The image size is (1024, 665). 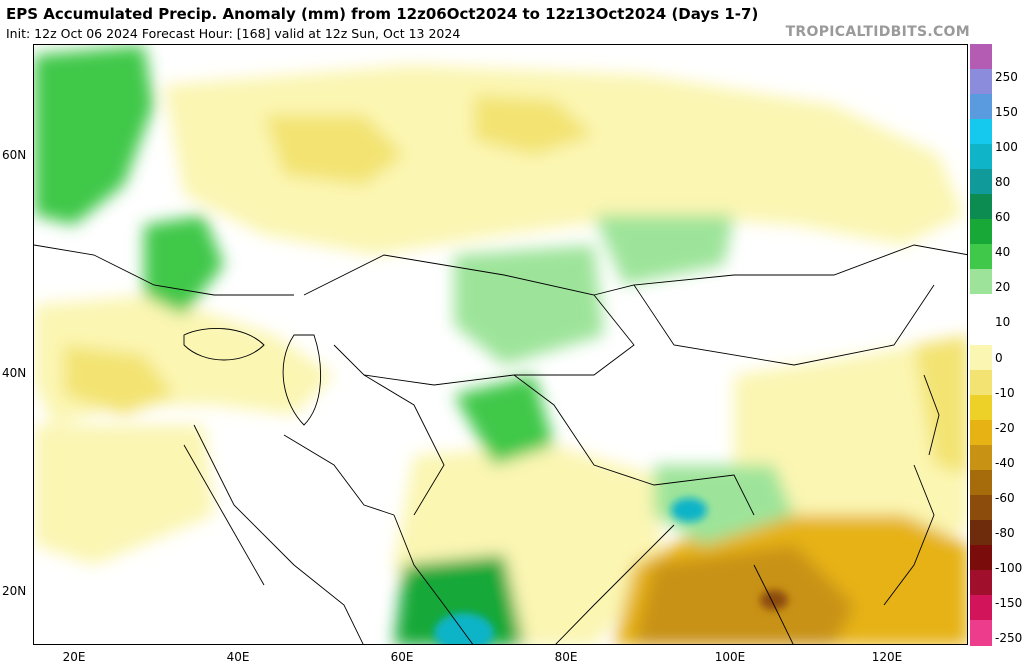 What do you see at coordinates (1009, 602) in the screenshot?
I see `colorbar-tick-label: -150` at bounding box center [1009, 602].